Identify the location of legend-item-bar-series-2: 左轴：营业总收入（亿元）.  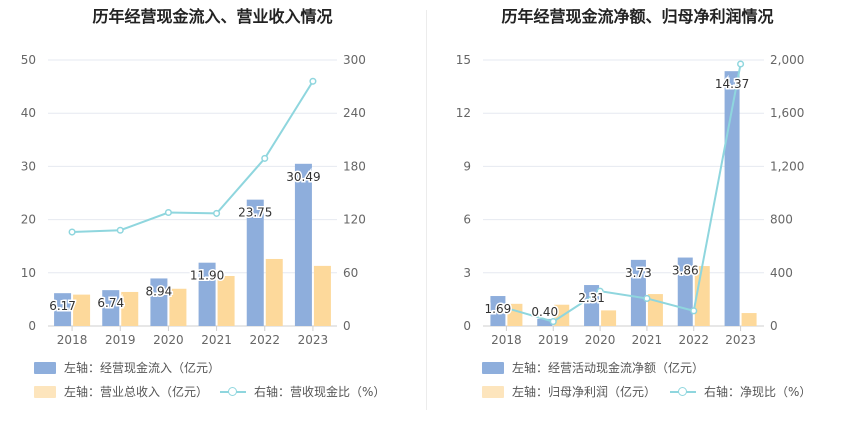
(121, 391).